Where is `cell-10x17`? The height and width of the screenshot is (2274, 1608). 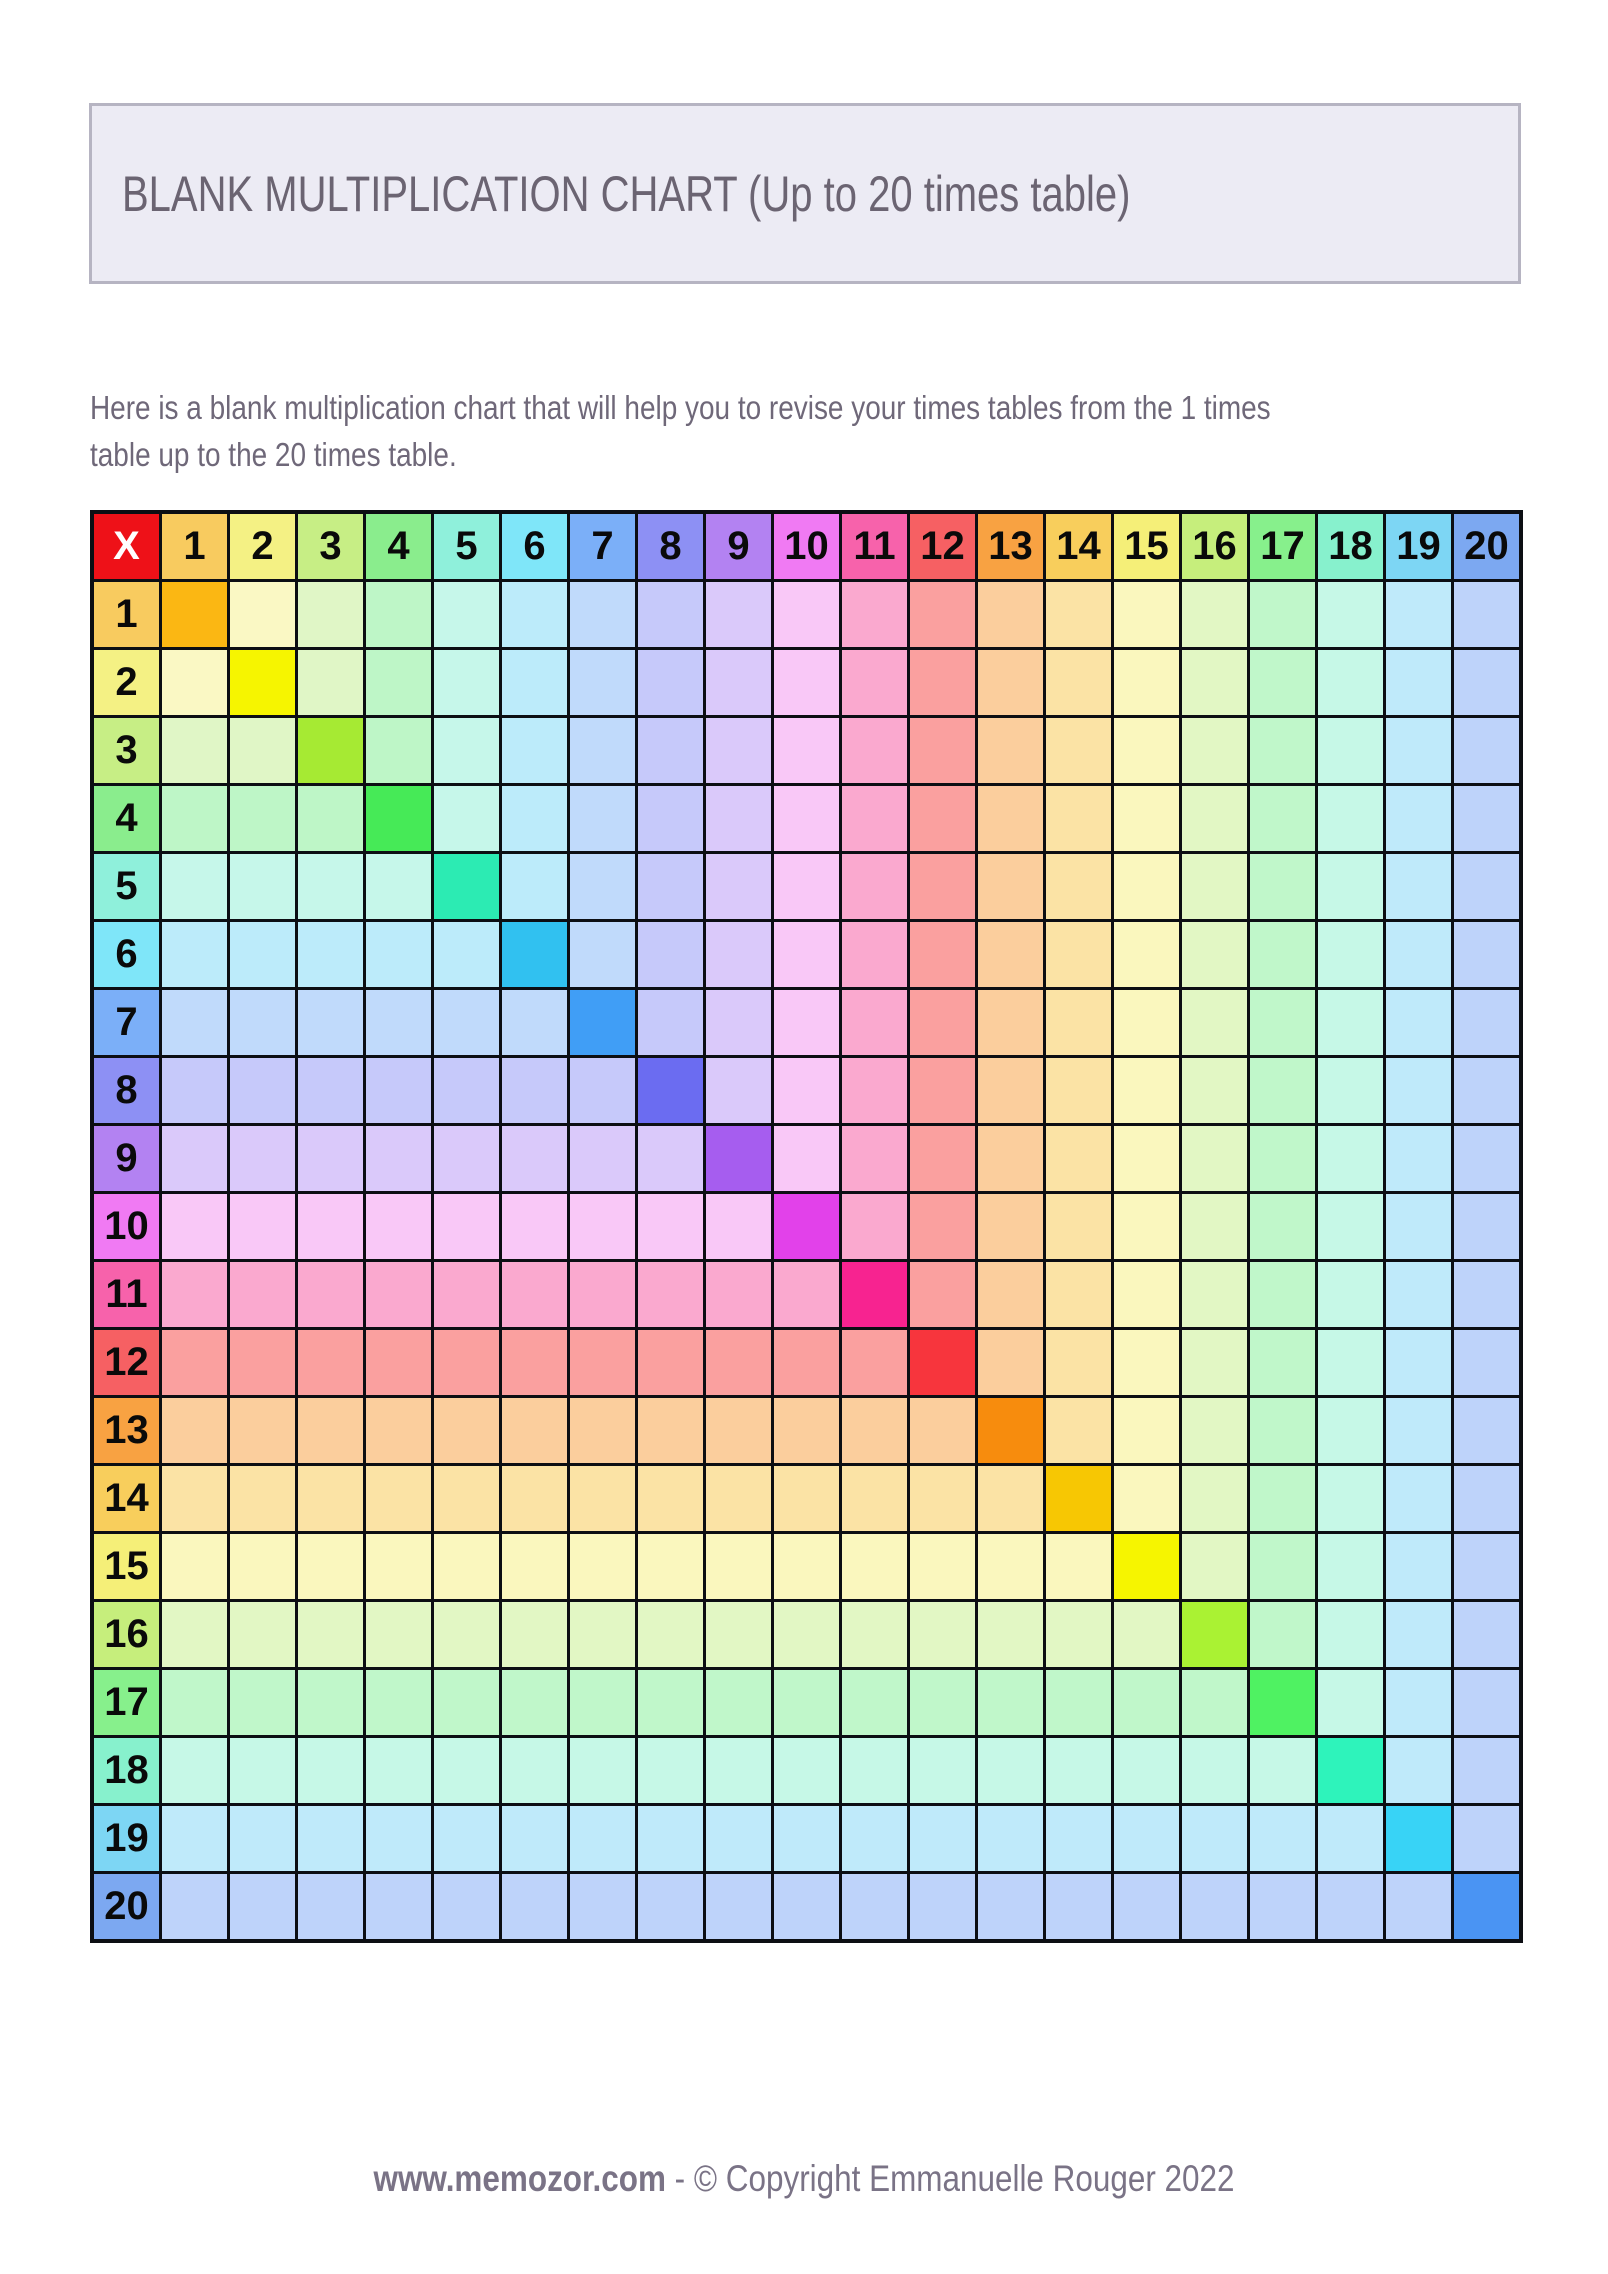
cell-10x17 is located at coordinates (1282, 1226).